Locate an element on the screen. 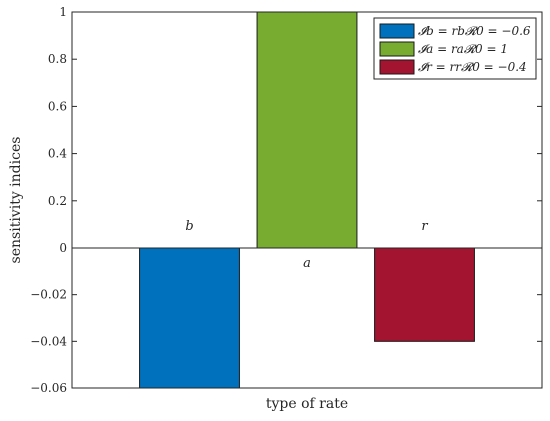 This screenshot has width=550, height=421. bar-b is located at coordinates (189, 318).